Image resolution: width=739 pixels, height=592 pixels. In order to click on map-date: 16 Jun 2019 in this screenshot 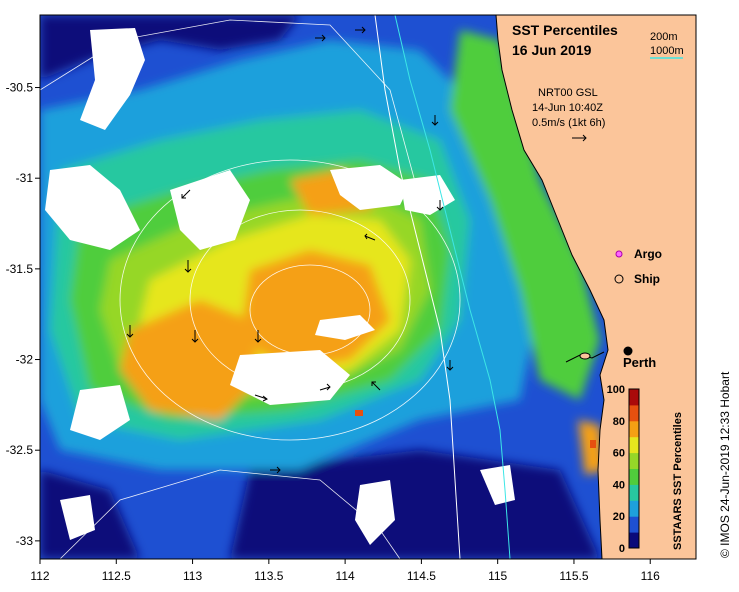, I will do `click(552, 50)`.